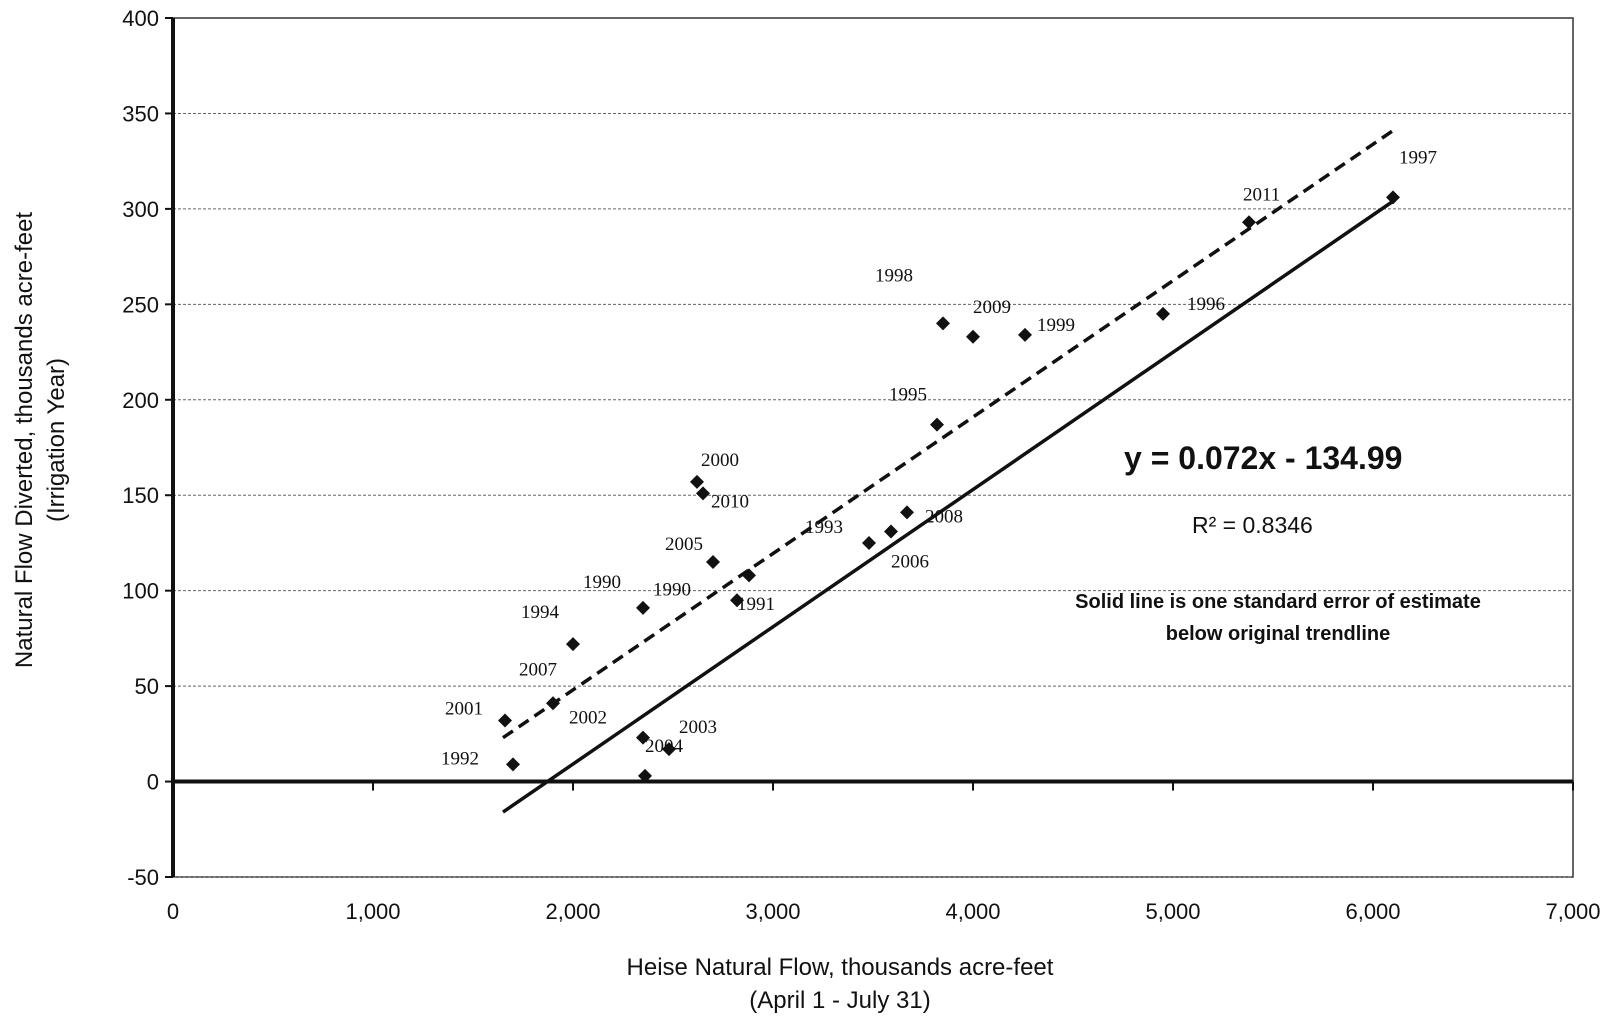 The height and width of the screenshot is (1020, 1616). I want to click on x-tick-label: 6,000, so click(1372, 911).